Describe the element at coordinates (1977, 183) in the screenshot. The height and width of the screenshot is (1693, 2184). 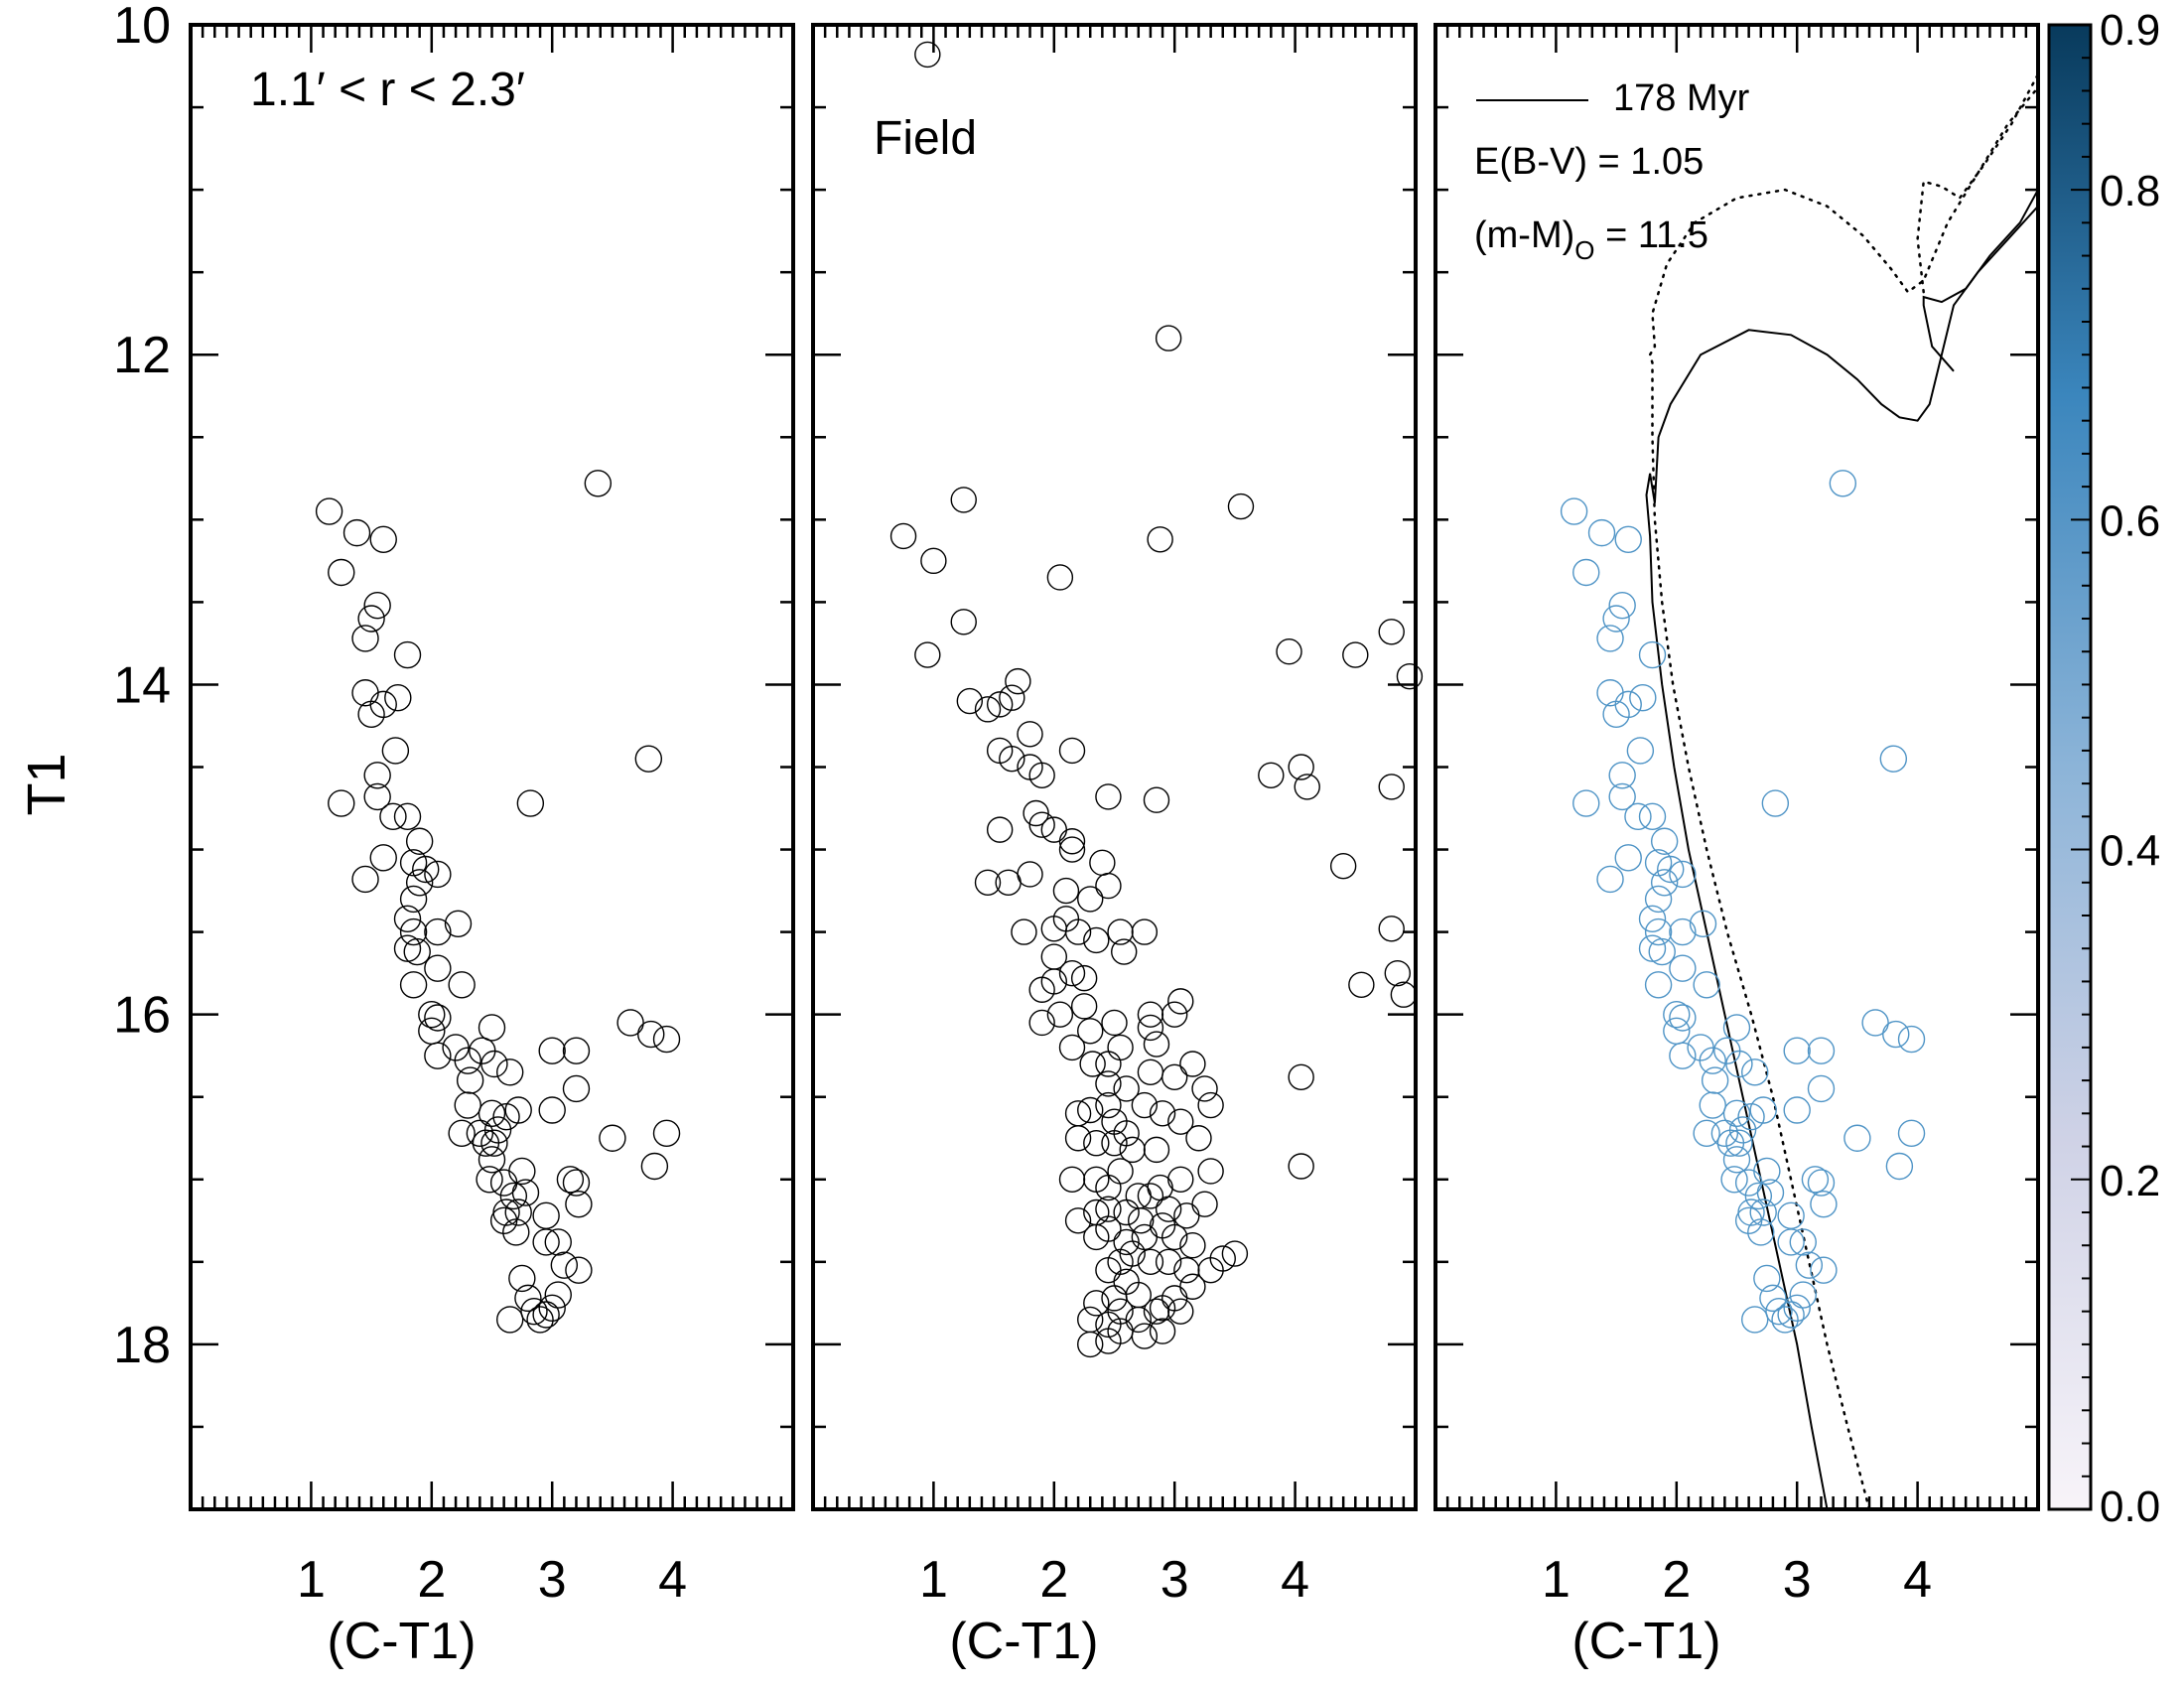
I see `isochrone-dotted-loop` at that location.